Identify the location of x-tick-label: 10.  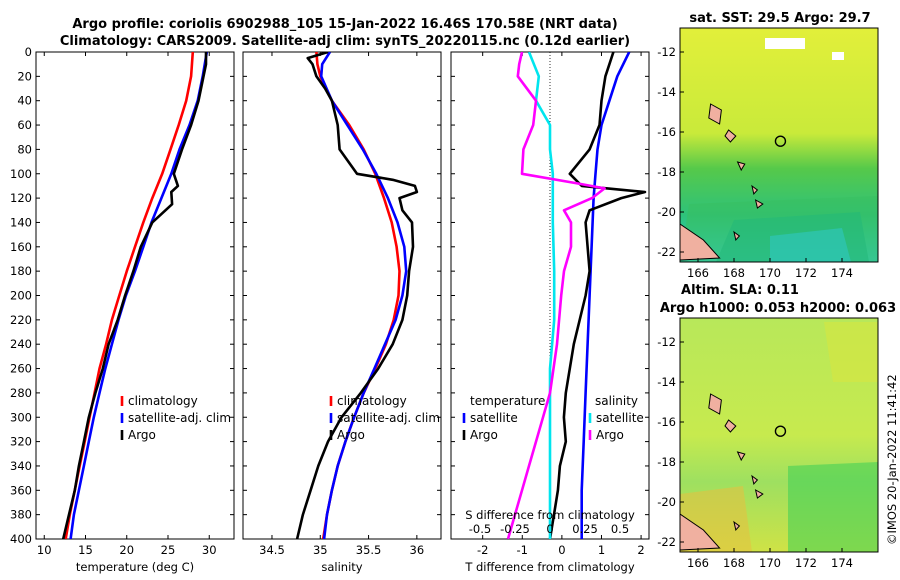
(44, 550).